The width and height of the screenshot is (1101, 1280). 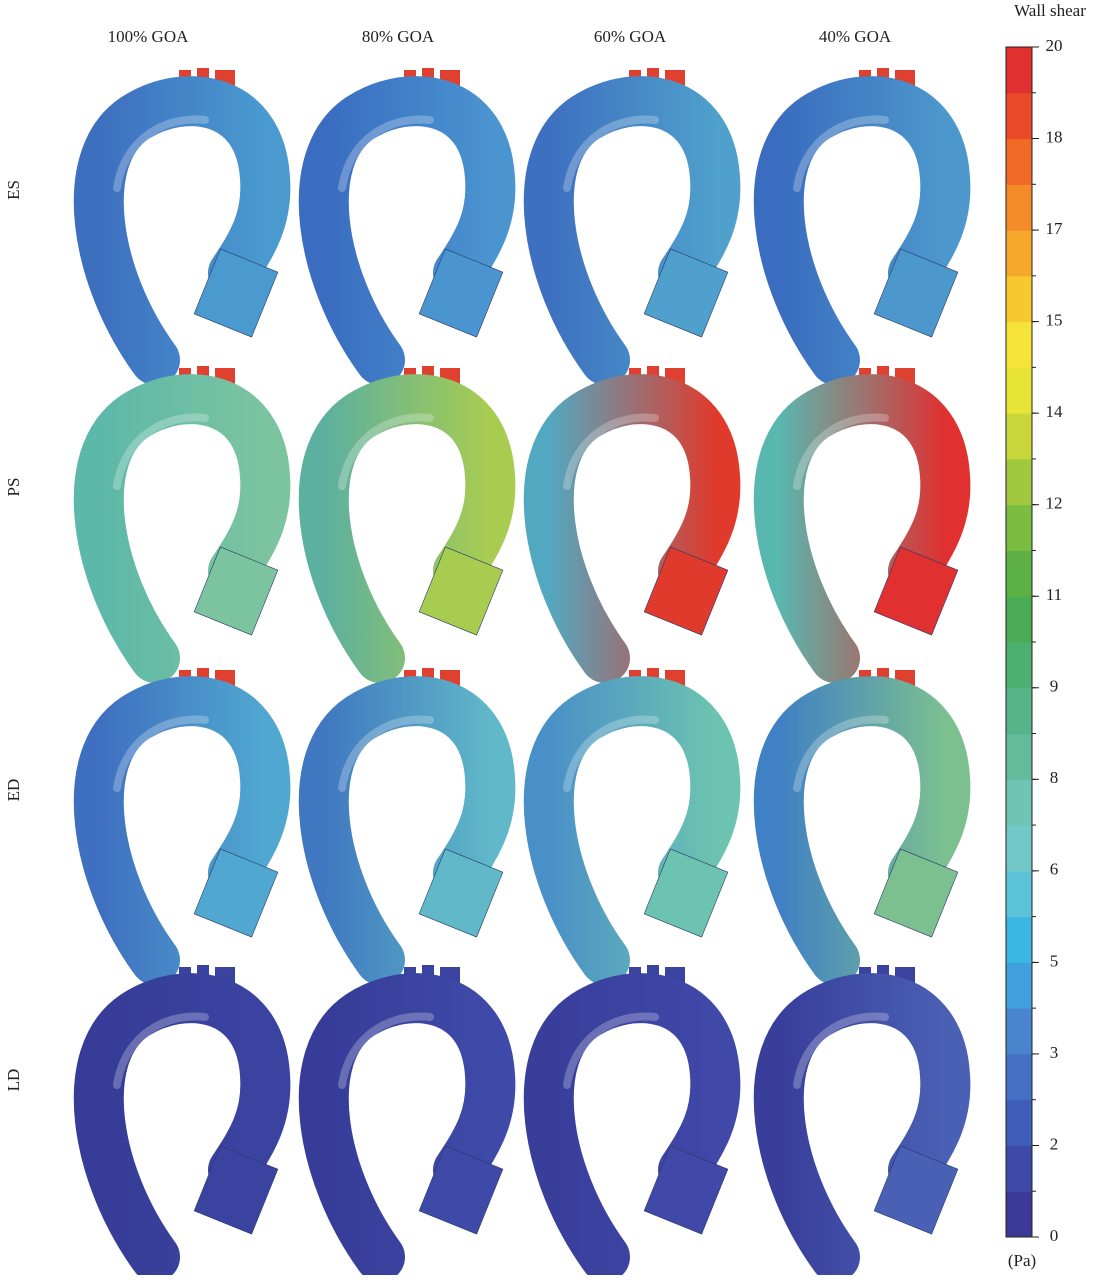 I want to click on colorbar-tick-label: 0, so click(x=1054, y=1235).